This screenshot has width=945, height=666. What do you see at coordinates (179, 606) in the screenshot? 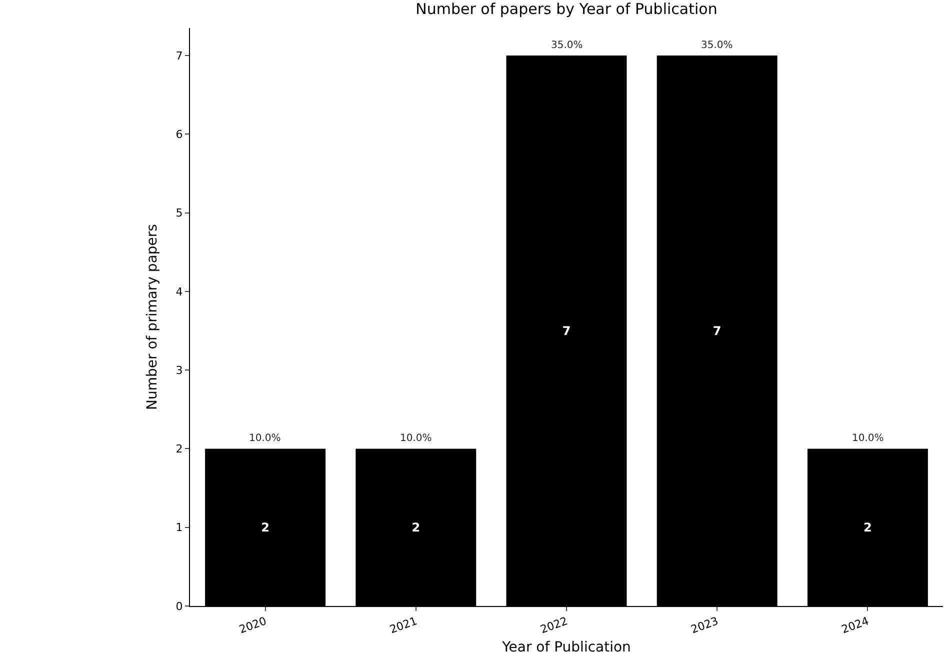
I see `y-tick-label: 0` at bounding box center [179, 606].